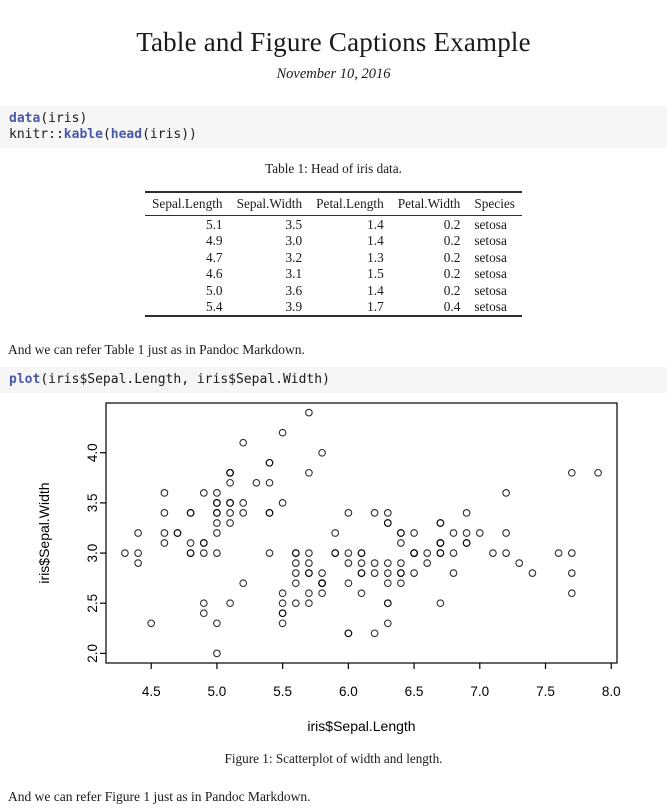  What do you see at coordinates (333, 74) in the screenshot?
I see `document-date: November 10, 2016` at bounding box center [333, 74].